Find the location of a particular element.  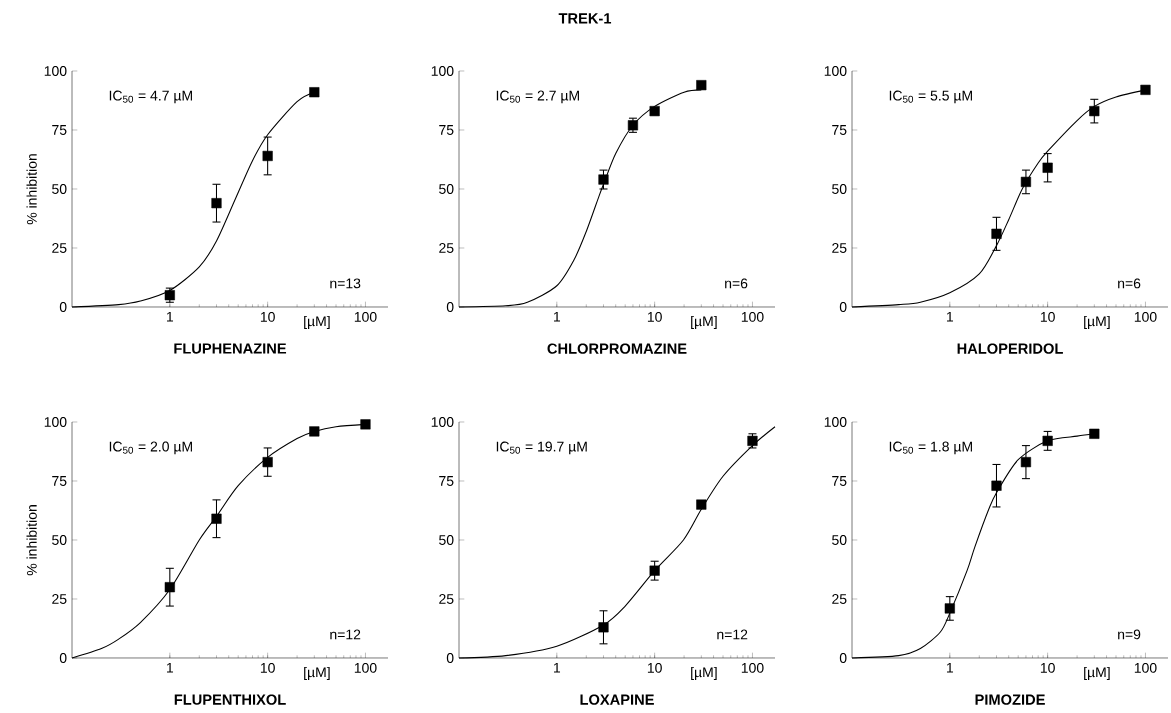

annotation: IC$_{50}$ = 2.7 µM is located at coordinates (537, 97).